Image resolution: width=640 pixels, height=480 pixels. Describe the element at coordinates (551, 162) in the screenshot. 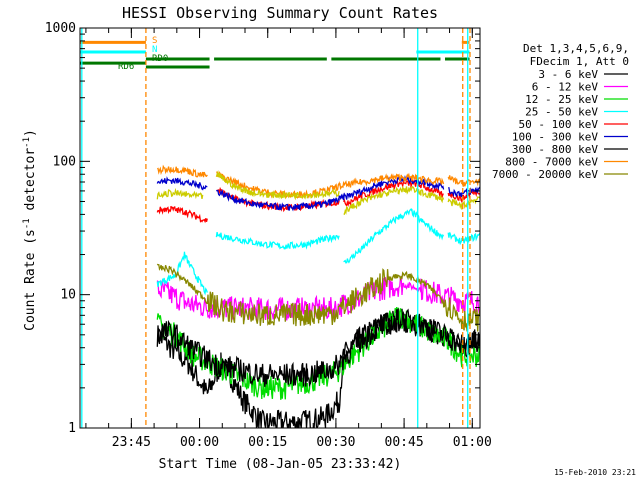

I see `legend-label-7: 800 - 7000 keV` at that location.